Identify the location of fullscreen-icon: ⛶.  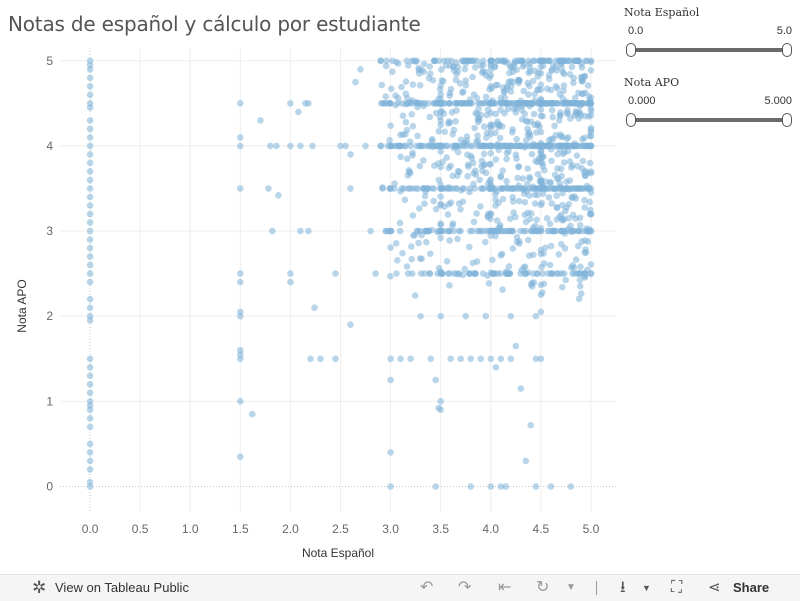
(677, 587).